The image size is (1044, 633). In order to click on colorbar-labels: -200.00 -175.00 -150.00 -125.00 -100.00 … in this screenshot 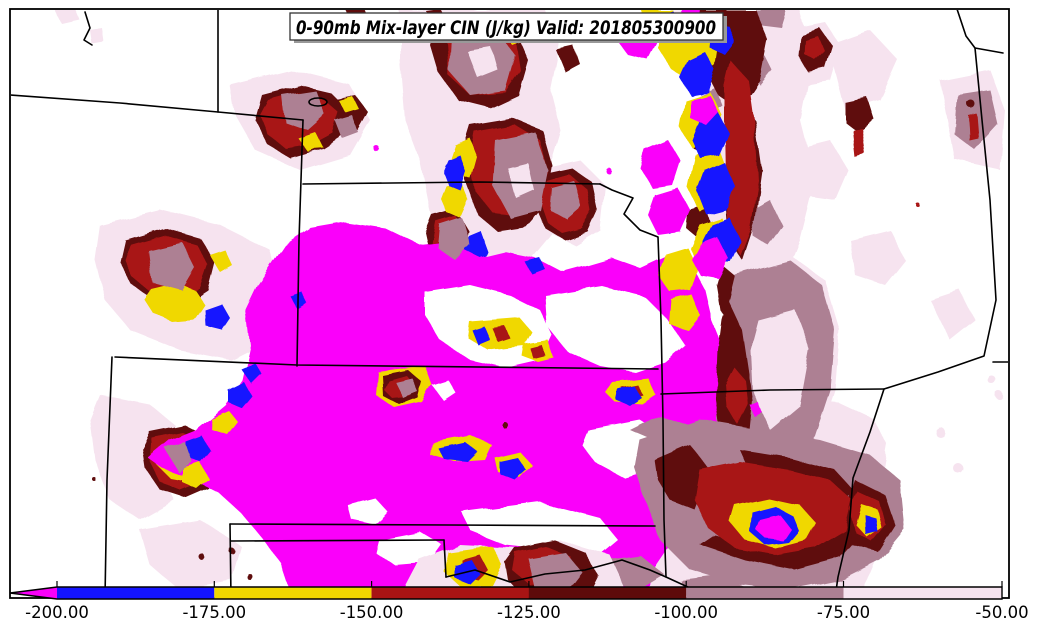, I will do `click(526, 612)`.